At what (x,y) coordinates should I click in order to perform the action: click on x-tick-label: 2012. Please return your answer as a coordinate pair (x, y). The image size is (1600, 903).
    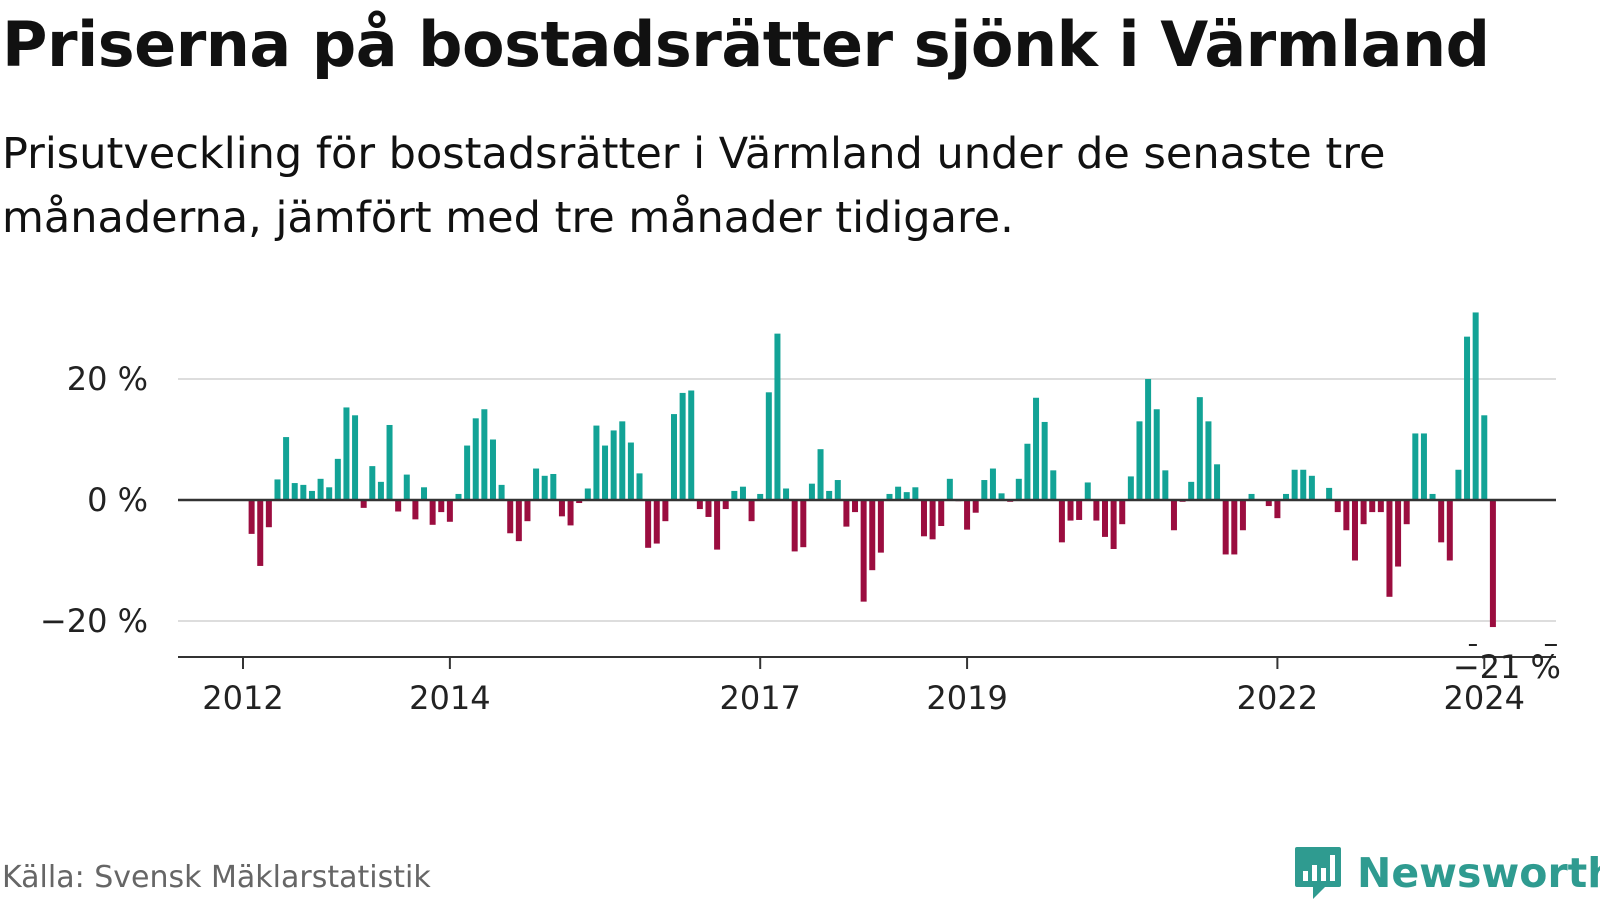
    Looking at the image, I should click on (242, 698).